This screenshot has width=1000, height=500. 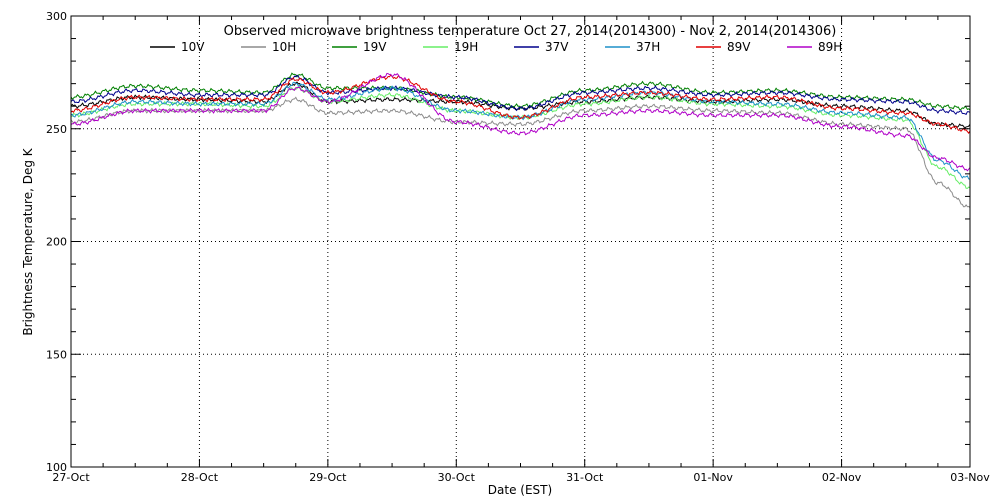 What do you see at coordinates (193, 47) in the screenshot?
I see `legend-label-10v: 10V` at bounding box center [193, 47].